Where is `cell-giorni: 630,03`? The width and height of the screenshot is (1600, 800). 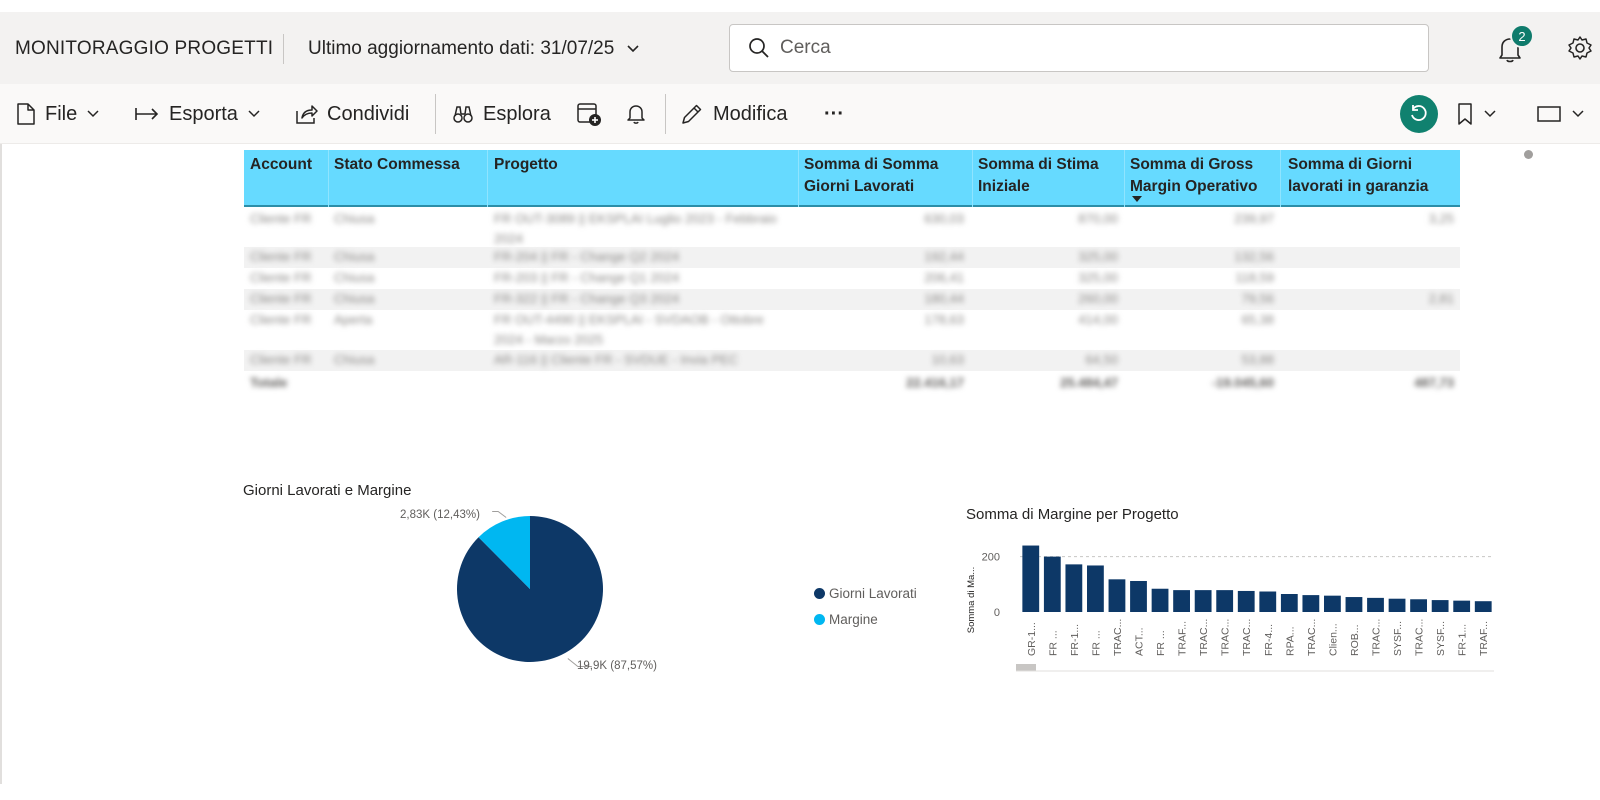
cell-giorni: 630,03 is located at coordinates (944, 218).